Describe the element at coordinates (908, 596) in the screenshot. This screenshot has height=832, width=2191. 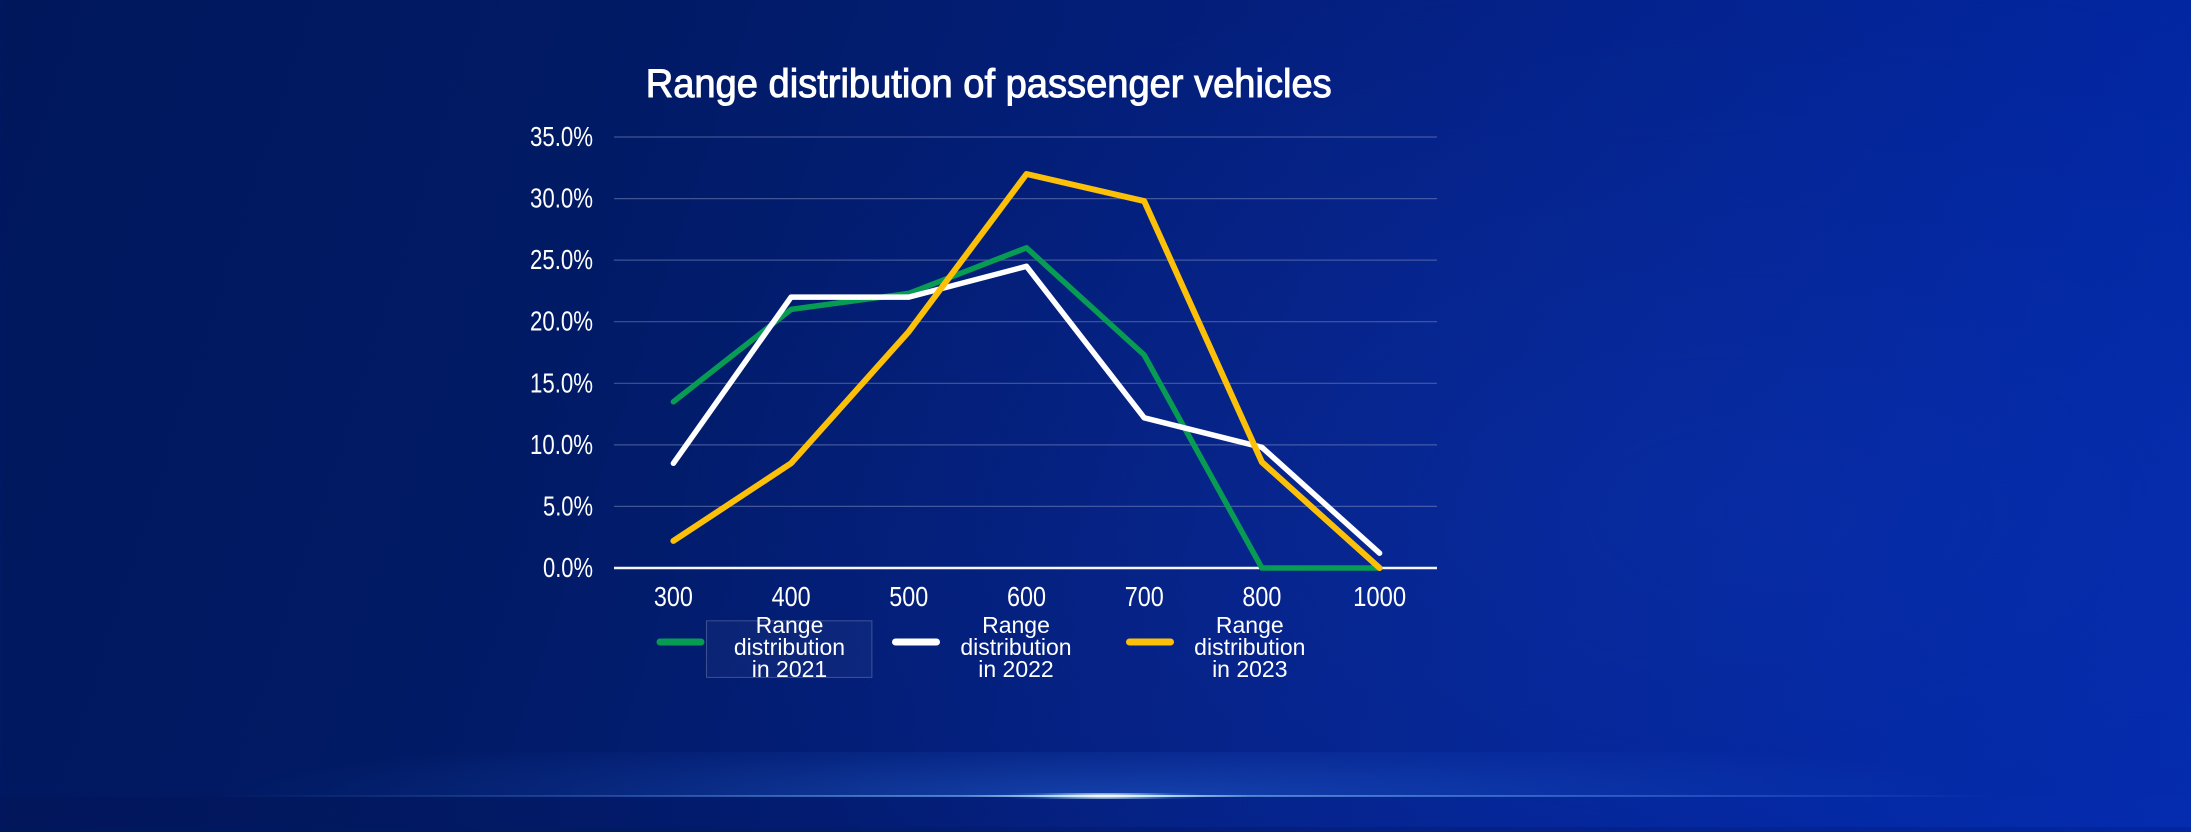
I see `svg-text: 500` at that location.